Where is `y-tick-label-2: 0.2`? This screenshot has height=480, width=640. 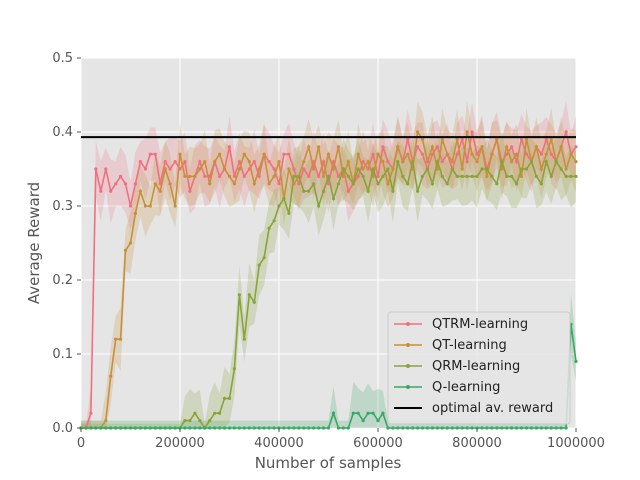
y-tick-label-2: 0.2 is located at coordinates (62, 280).